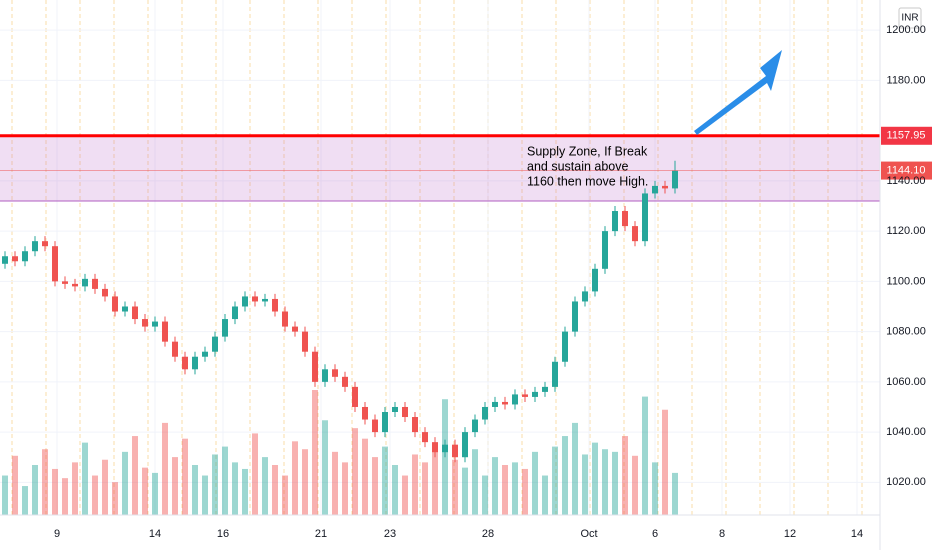 This screenshot has width=932, height=550. I want to click on y-tick-label: 1060.00, so click(906, 382).